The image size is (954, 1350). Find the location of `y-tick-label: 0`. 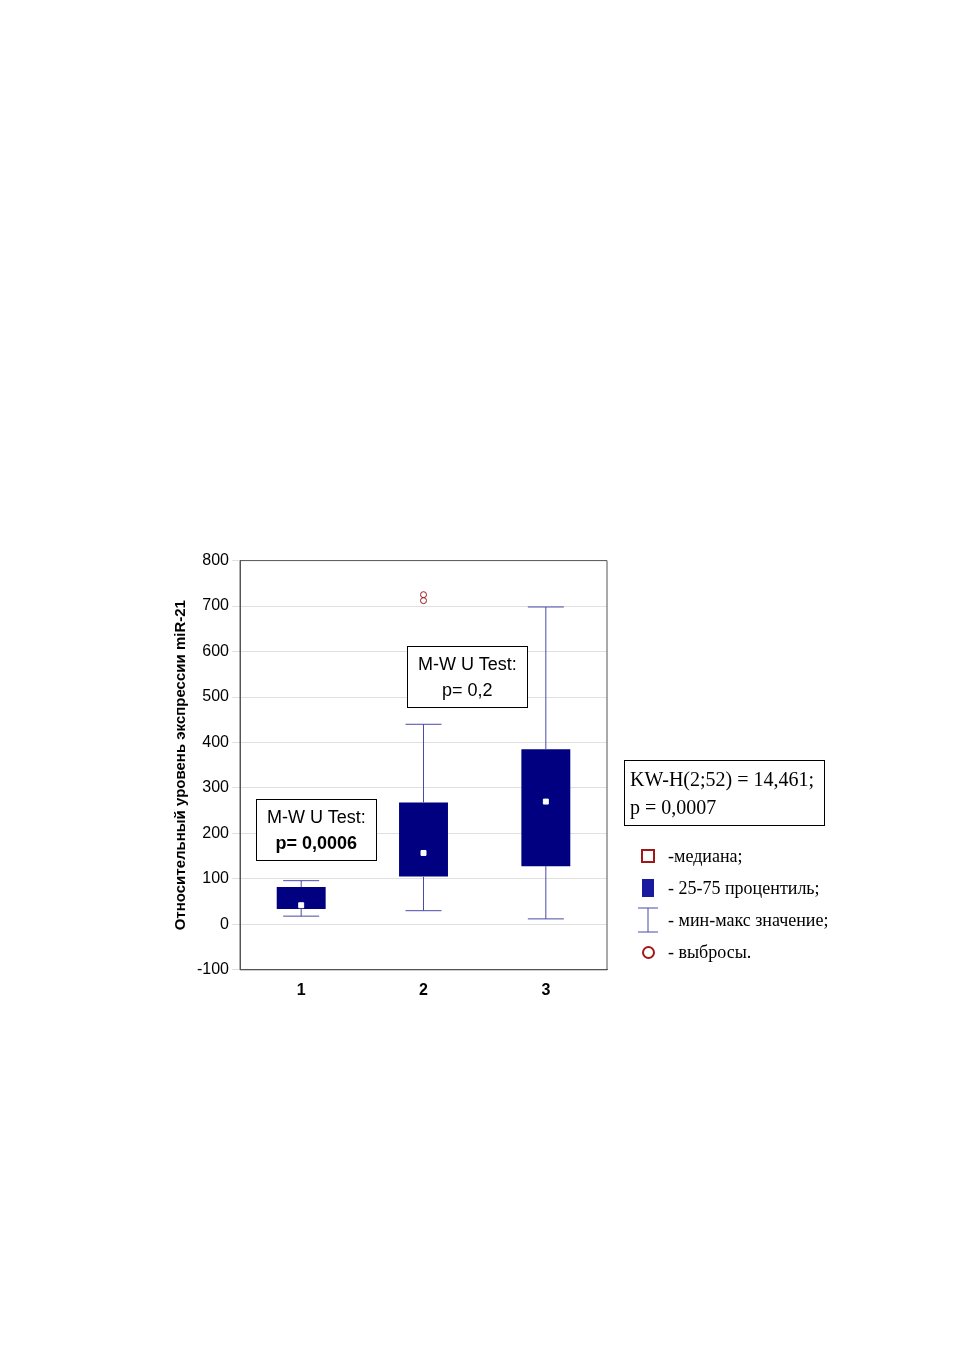

y-tick-label: 0 is located at coordinates (225, 923).